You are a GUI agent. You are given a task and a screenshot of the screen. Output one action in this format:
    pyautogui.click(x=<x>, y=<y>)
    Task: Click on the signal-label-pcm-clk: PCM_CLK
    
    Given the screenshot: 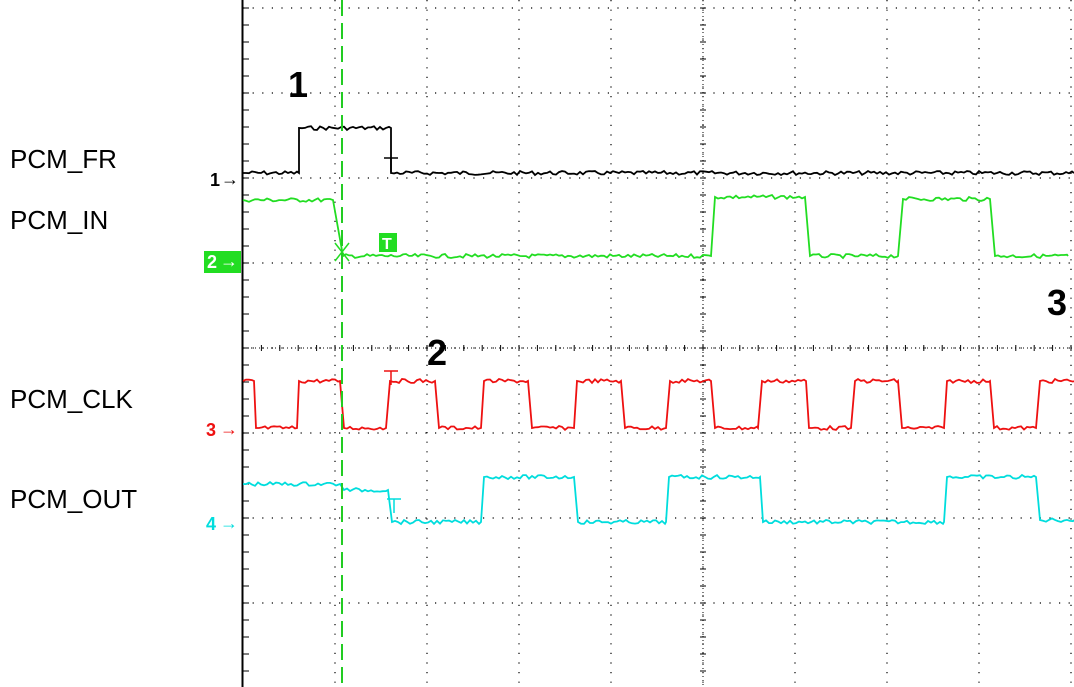 What is the action you would take?
    pyautogui.click(x=71, y=399)
    